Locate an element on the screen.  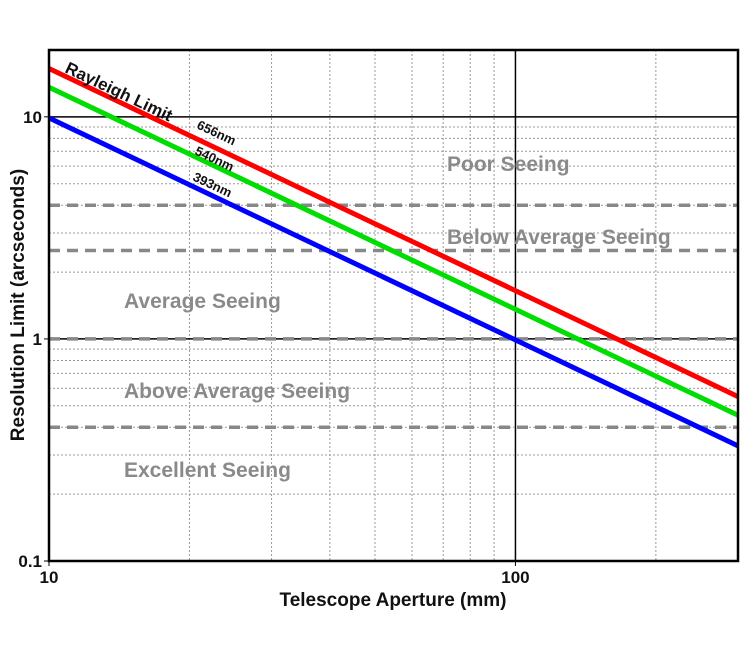
x-axis-label: Telescope Aperture (mm) is located at coordinates (393, 600).